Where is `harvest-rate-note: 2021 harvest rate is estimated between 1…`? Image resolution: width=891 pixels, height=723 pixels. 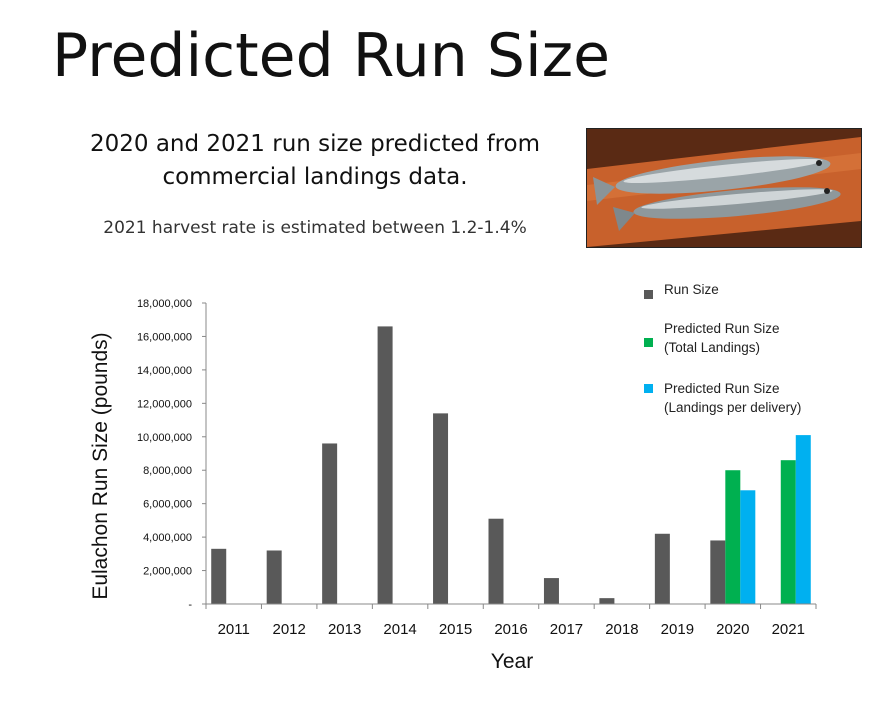
harvest-rate-note: 2021 harvest rate is estimated between 1… is located at coordinates (315, 228).